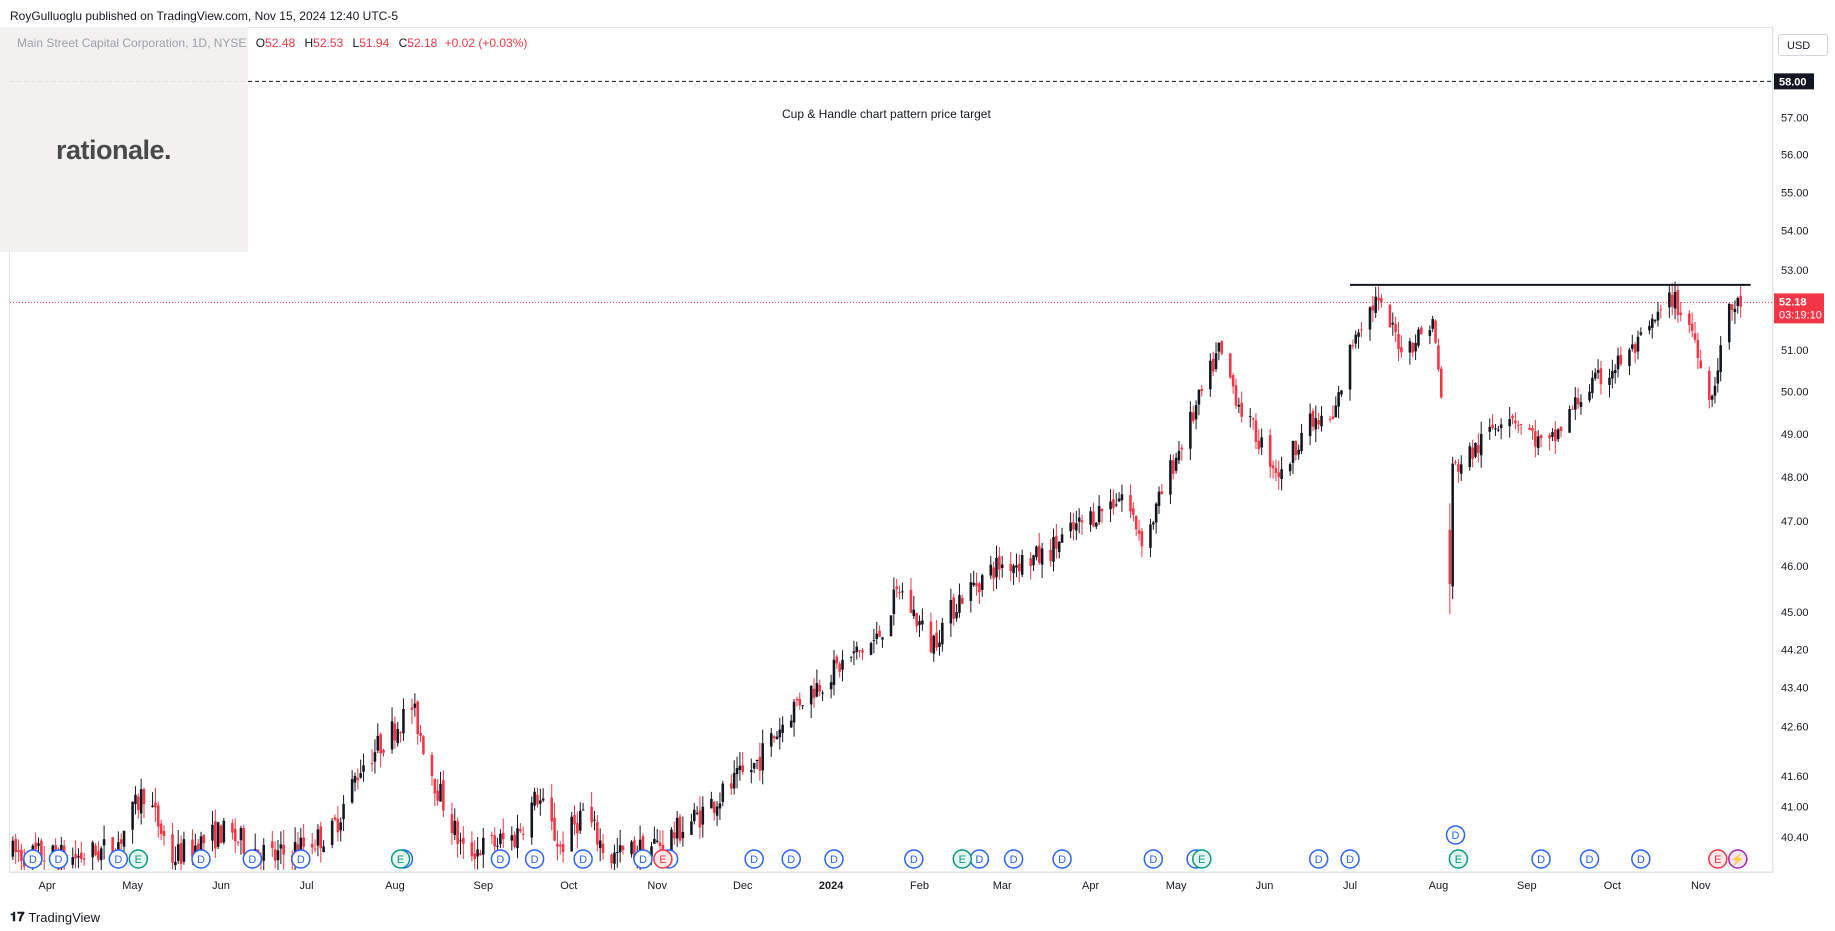 This screenshot has height=931, width=1835. What do you see at coordinates (55, 917) in the screenshot?
I see `footer-brand: 𝟏𝟕 TradingView` at bounding box center [55, 917].